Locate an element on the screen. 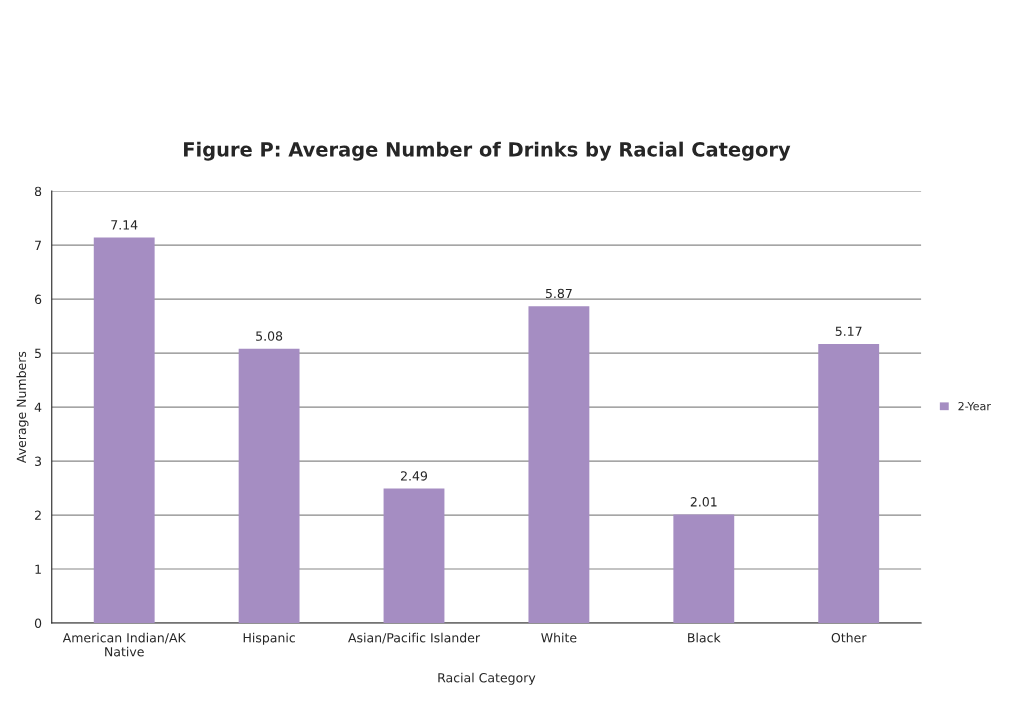 The image size is (1035, 708). data-label: 5.87 is located at coordinates (558, 293).